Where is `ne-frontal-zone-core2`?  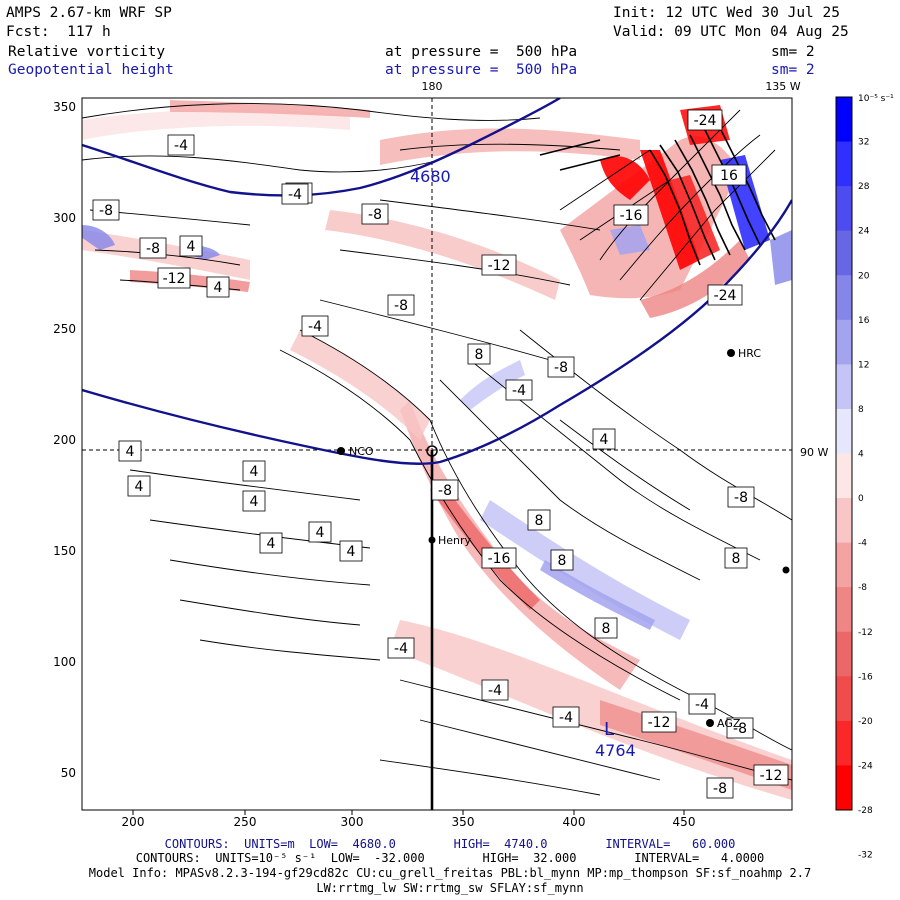
ne-frontal-zone-core2 is located at coordinates (695, 217).